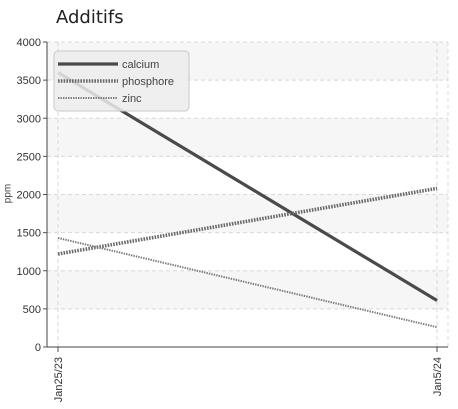 The width and height of the screenshot is (458, 409). I want to click on y-tick-label: 4000, so click(29, 43).